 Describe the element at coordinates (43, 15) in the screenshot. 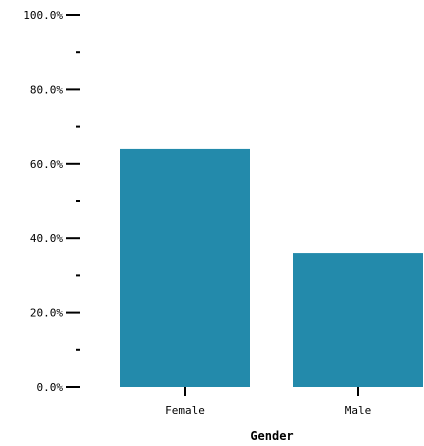

I see `y-tick-label: 100.0%` at that location.